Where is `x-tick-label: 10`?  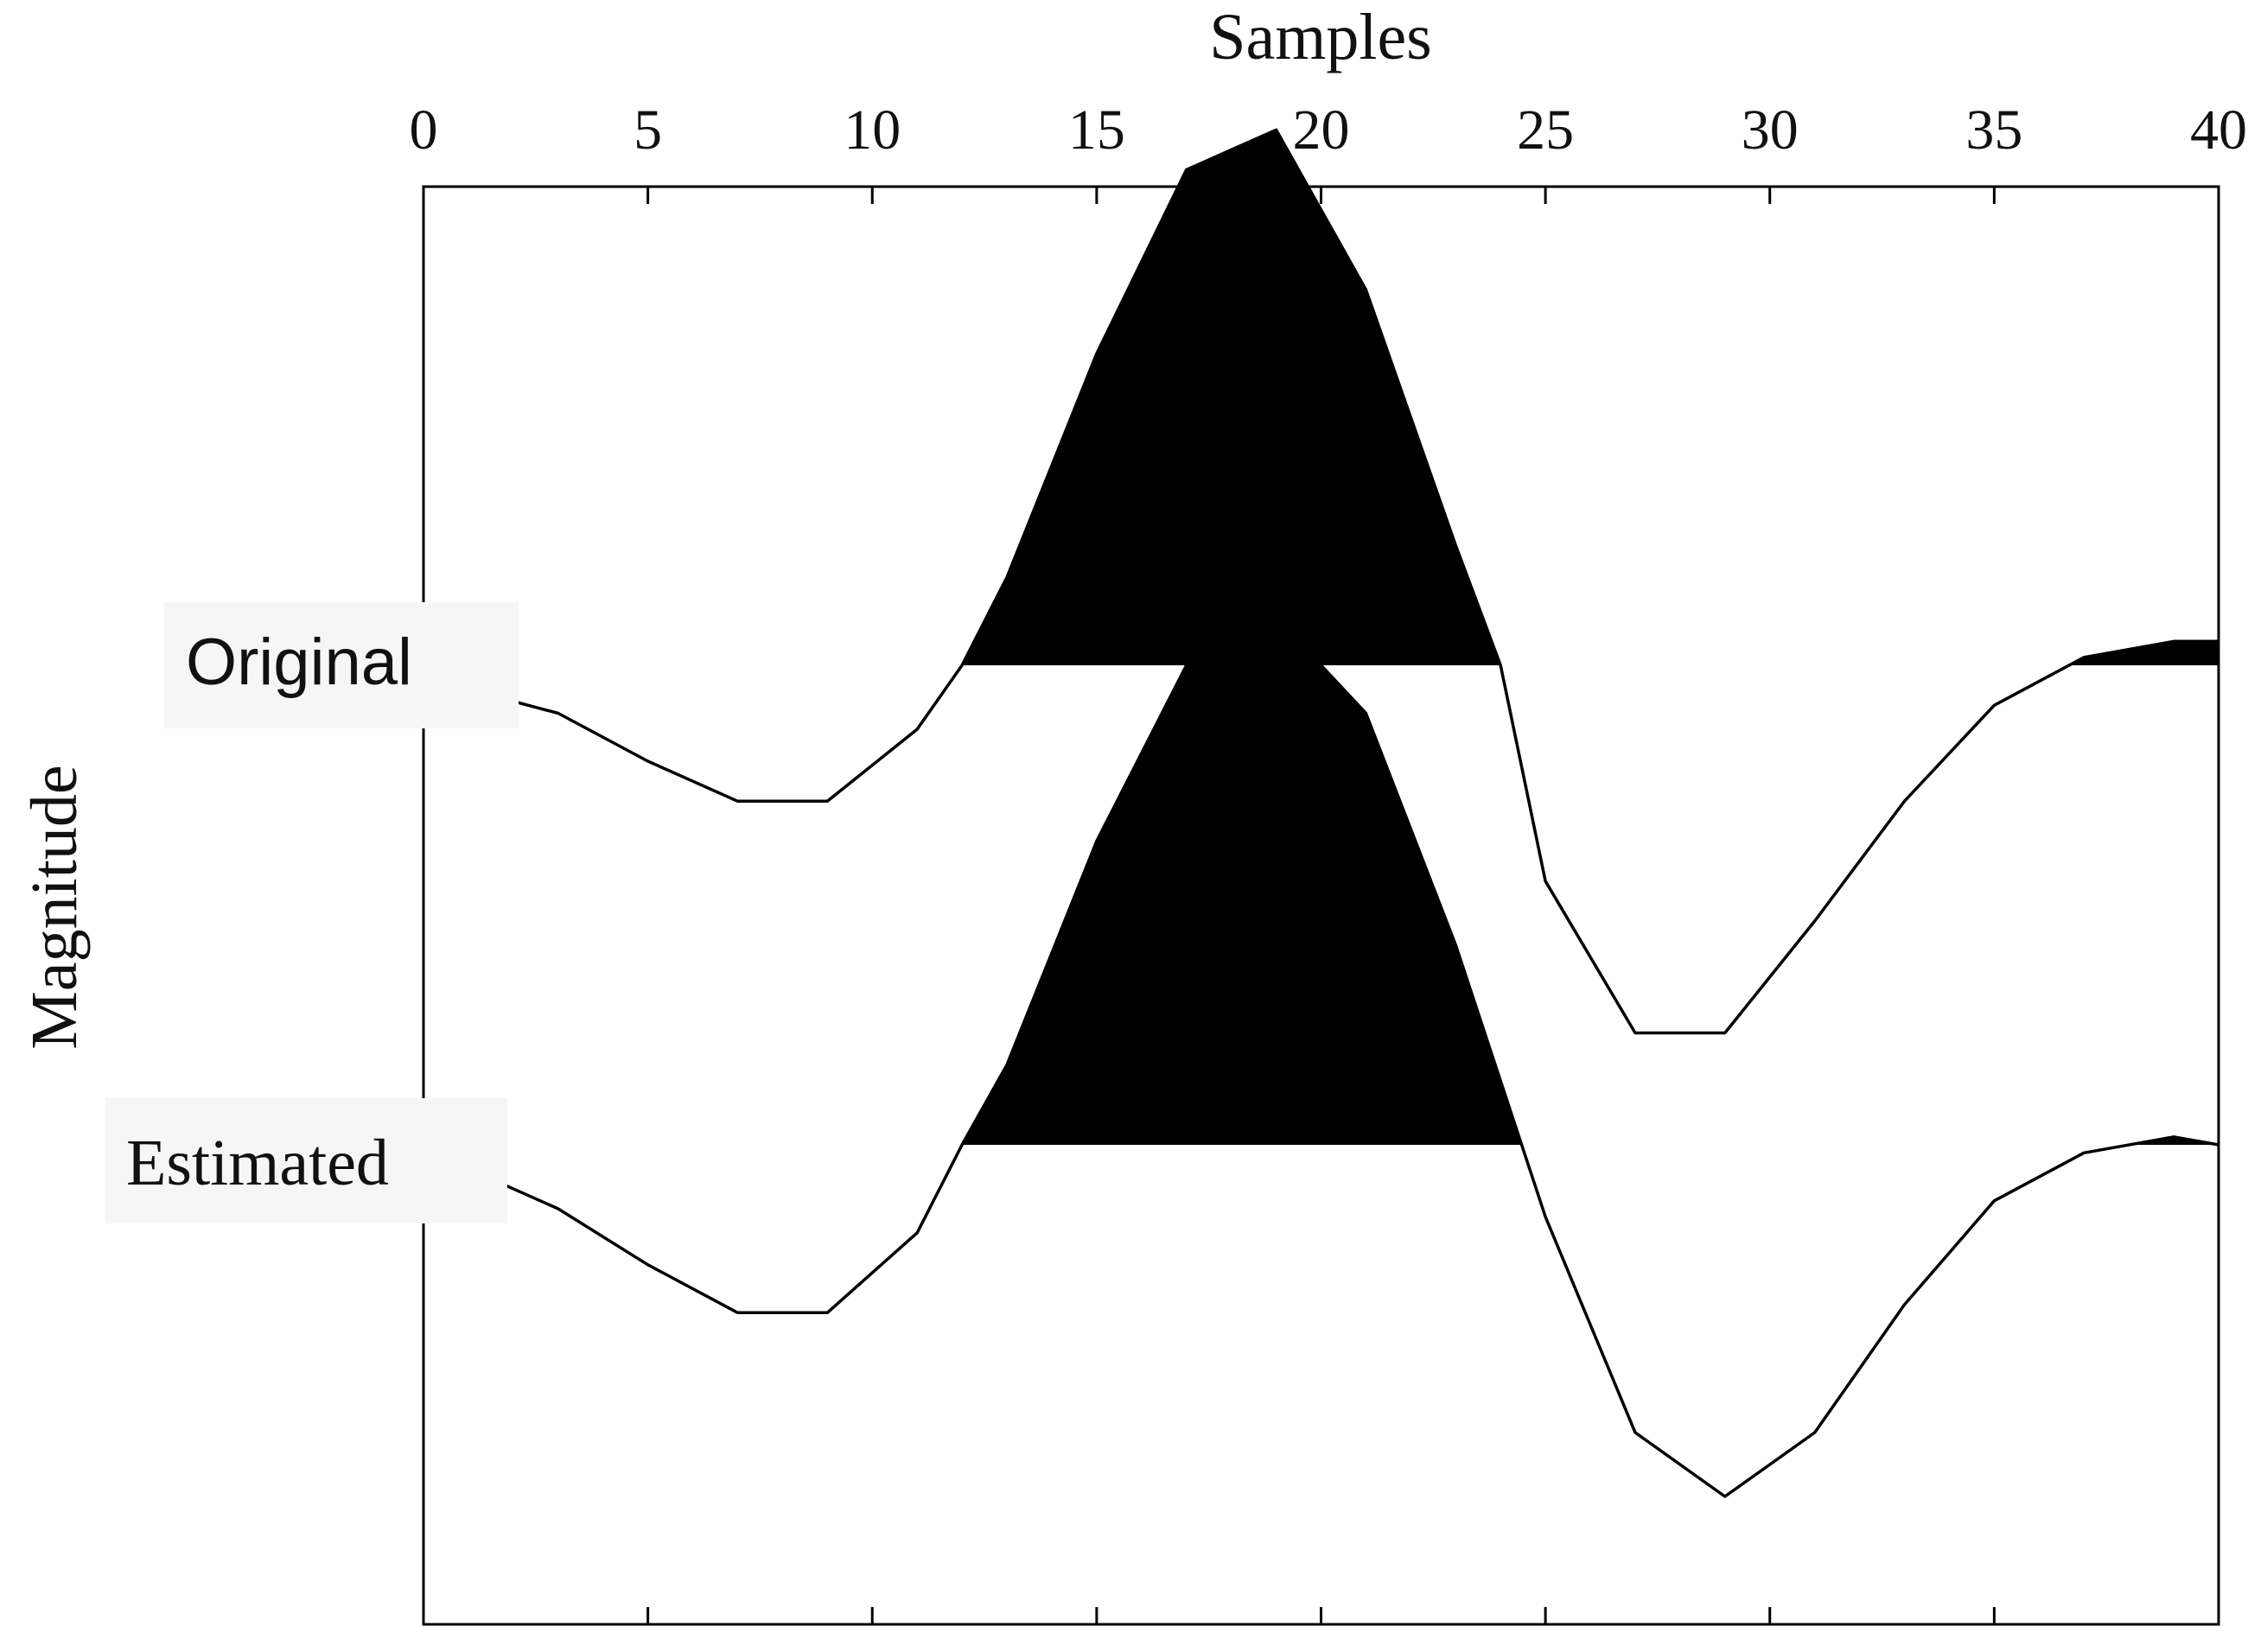
x-tick-label: 10 is located at coordinates (872, 130).